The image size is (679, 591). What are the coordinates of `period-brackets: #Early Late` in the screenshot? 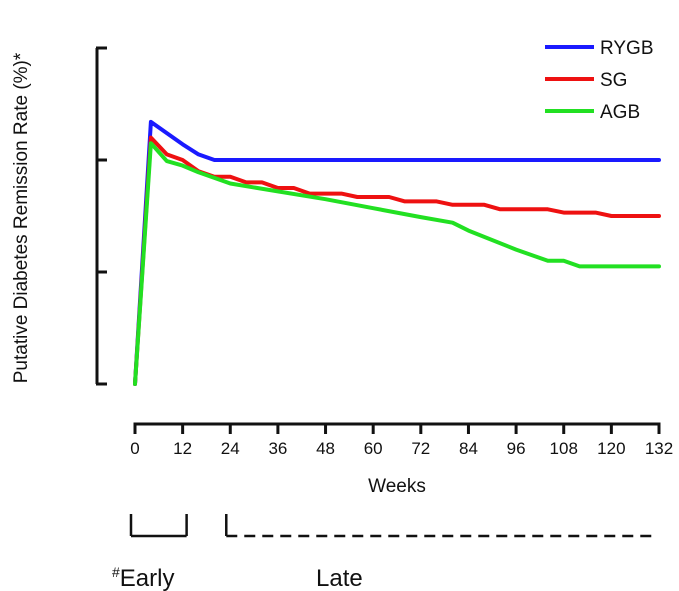 It's located at (384, 552).